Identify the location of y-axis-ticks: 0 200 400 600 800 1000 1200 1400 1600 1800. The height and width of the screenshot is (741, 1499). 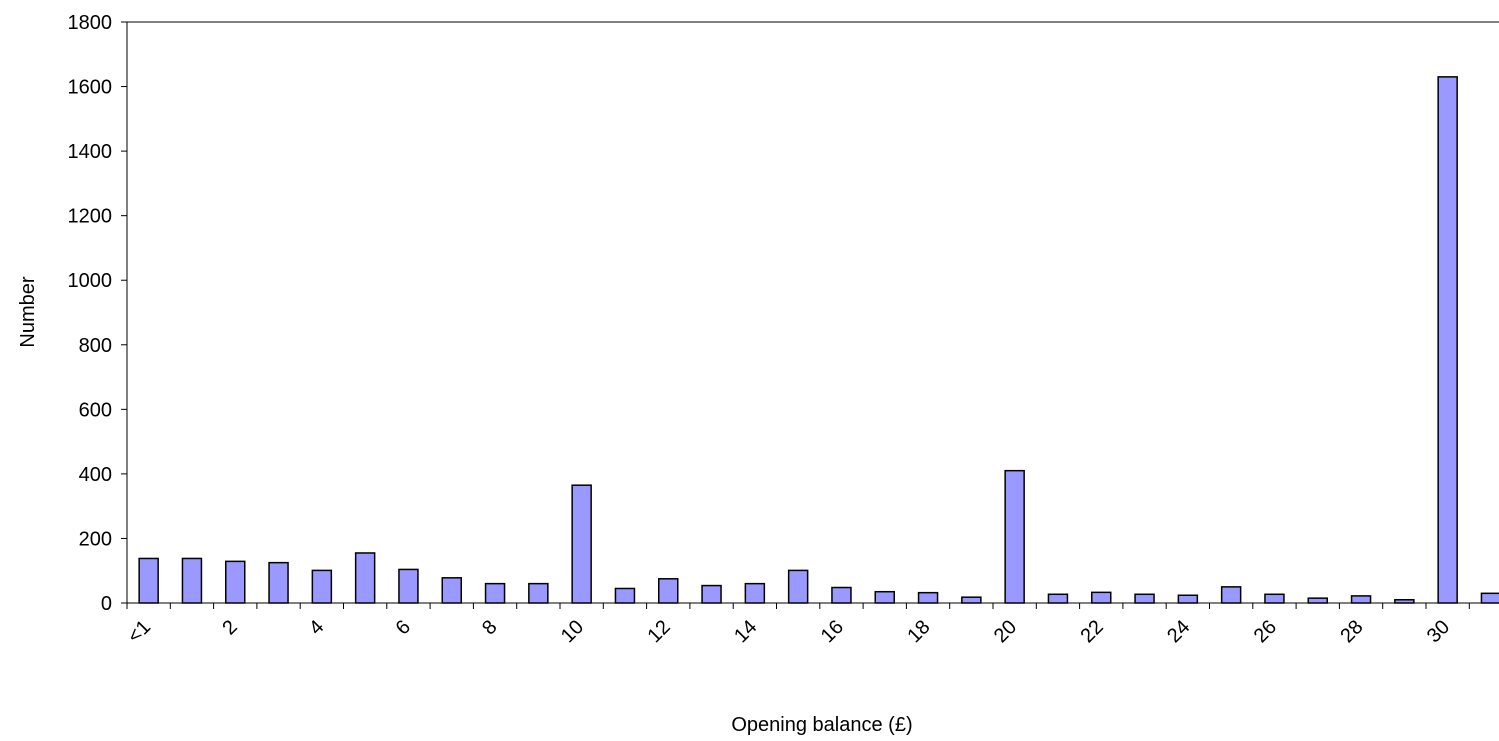
(97, 313).